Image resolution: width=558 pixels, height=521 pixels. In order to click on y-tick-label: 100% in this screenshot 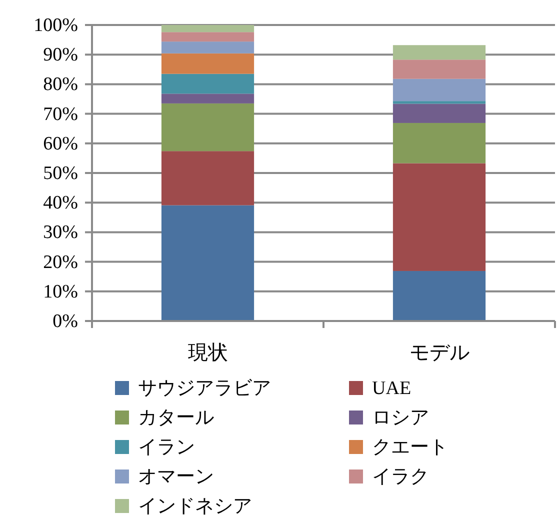, I will do `click(56, 25)`.